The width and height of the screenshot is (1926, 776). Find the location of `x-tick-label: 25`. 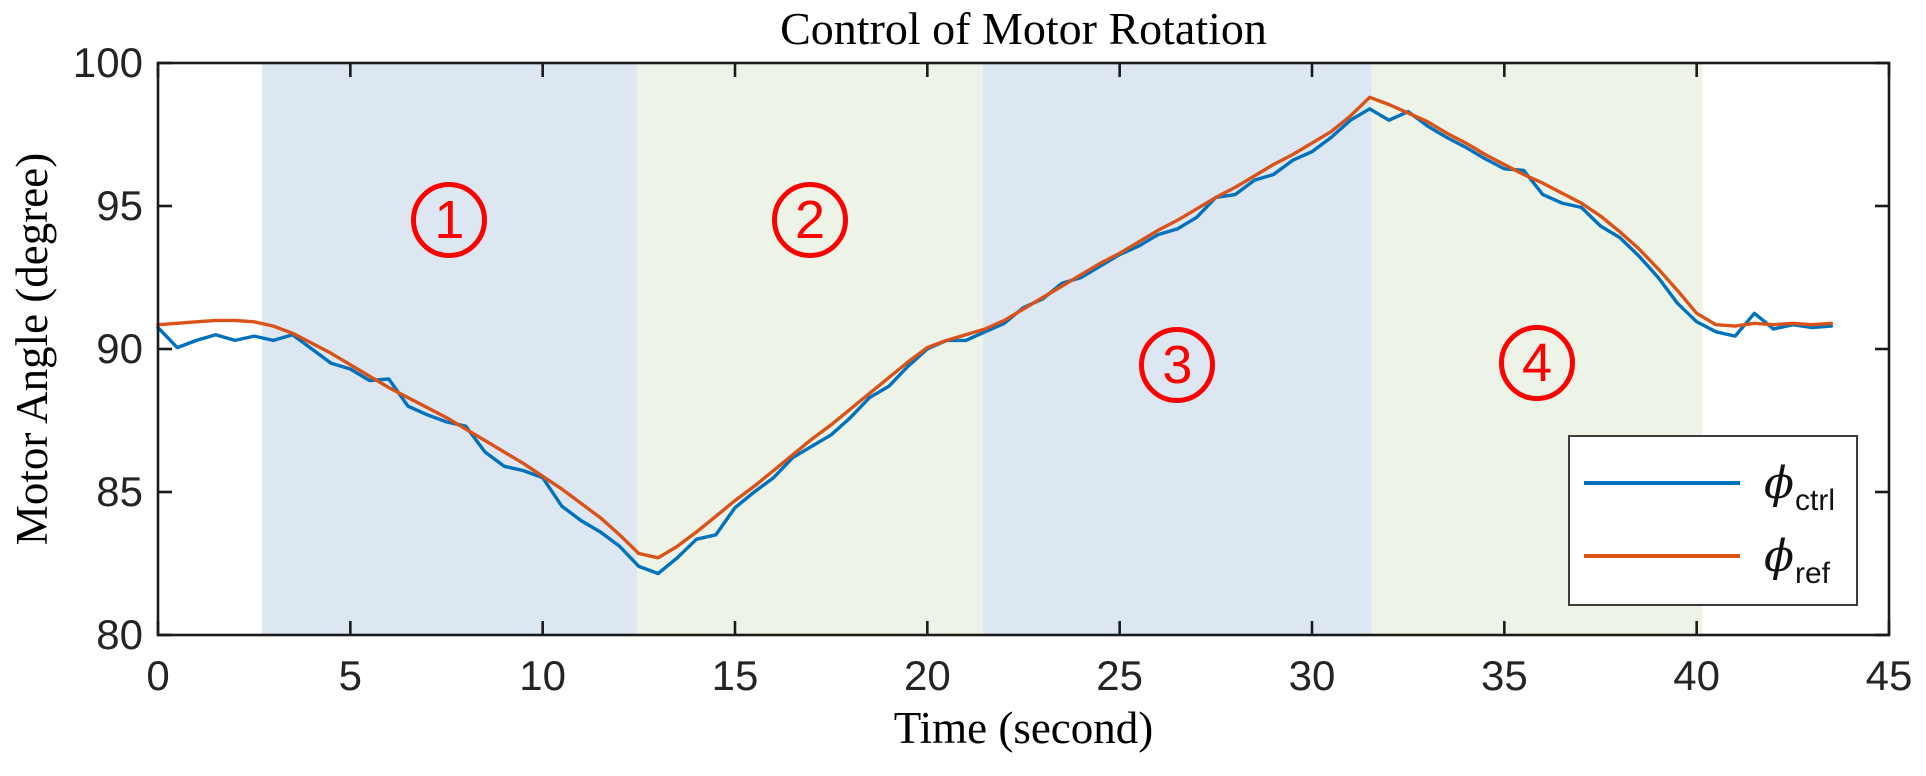

x-tick-label: 25 is located at coordinates (1120, 675).